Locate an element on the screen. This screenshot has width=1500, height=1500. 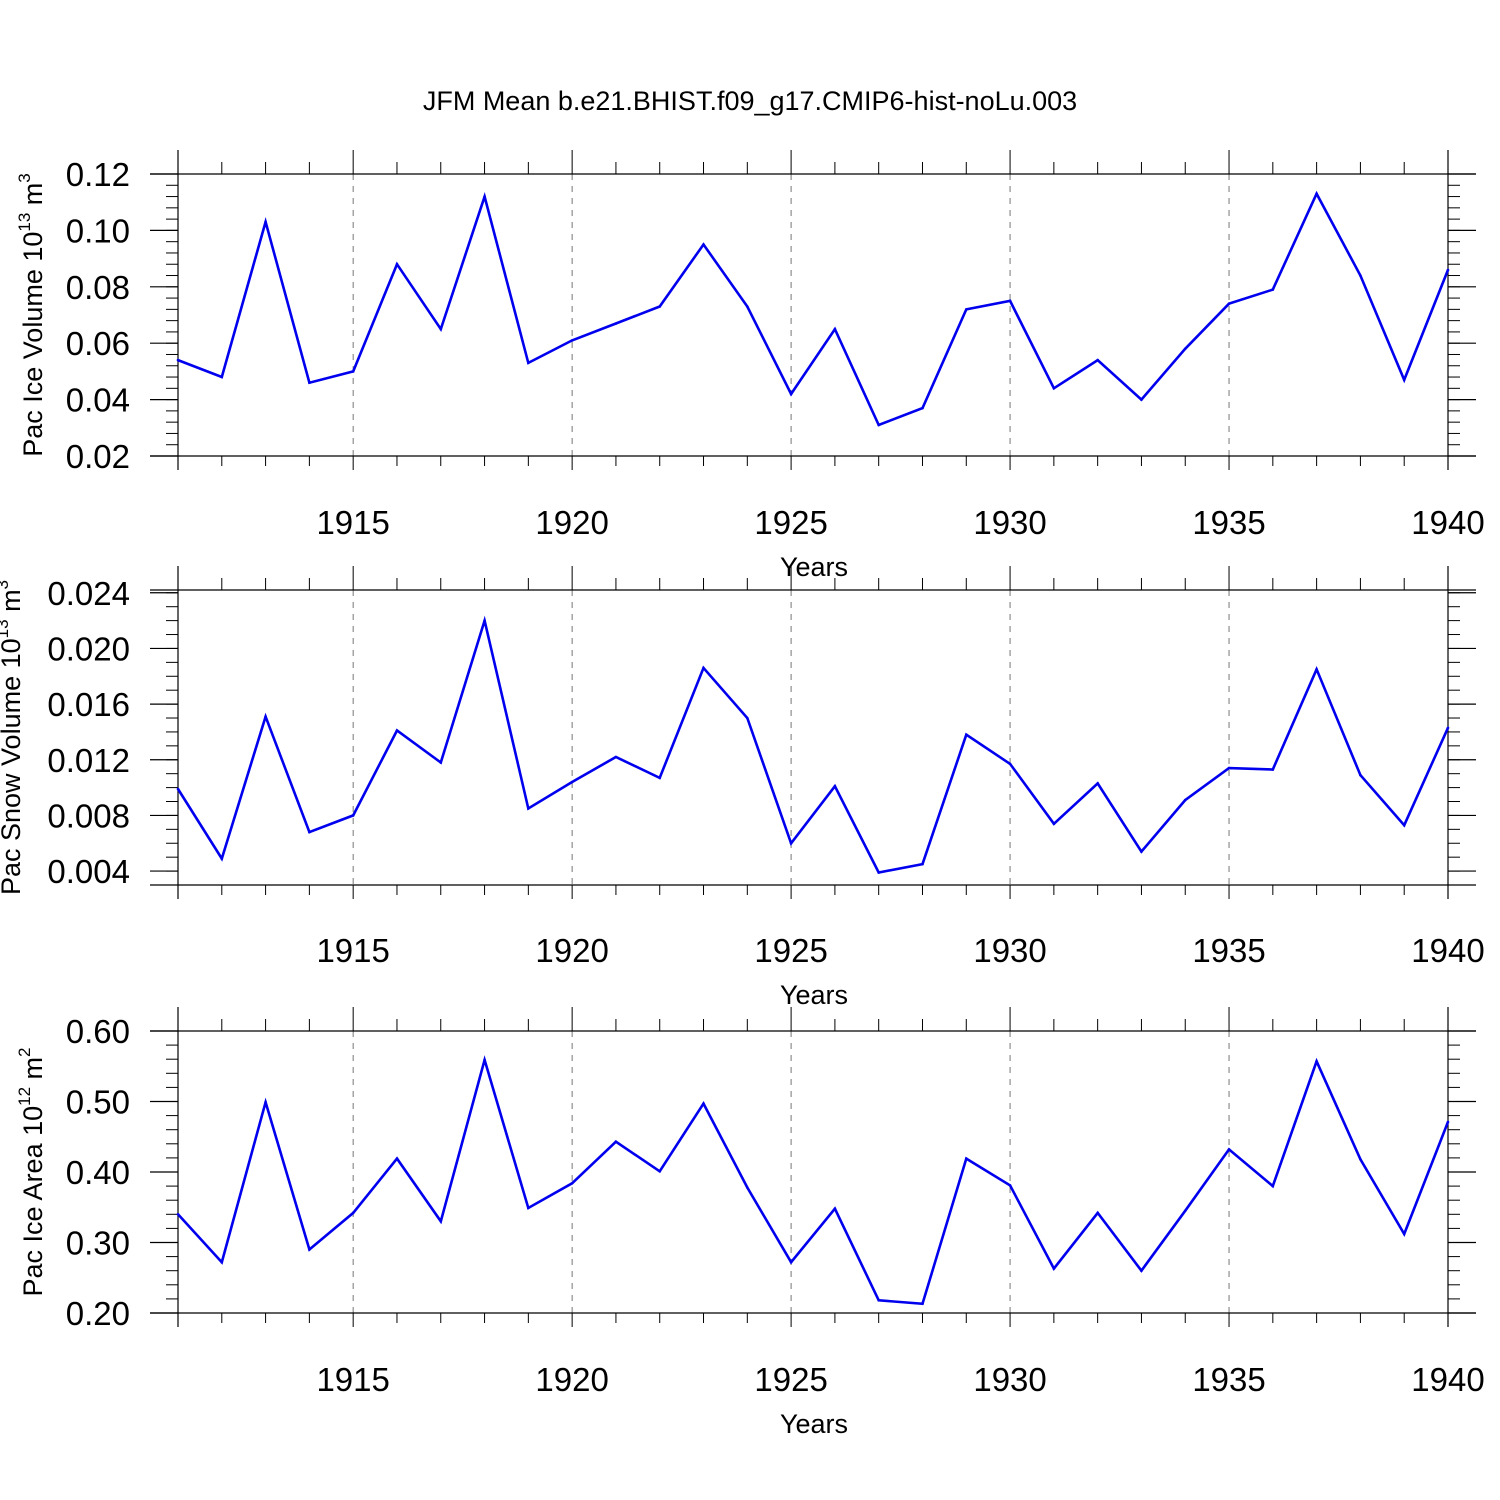
x-tick-label: 1930 is located at coordinates (1009, 950).